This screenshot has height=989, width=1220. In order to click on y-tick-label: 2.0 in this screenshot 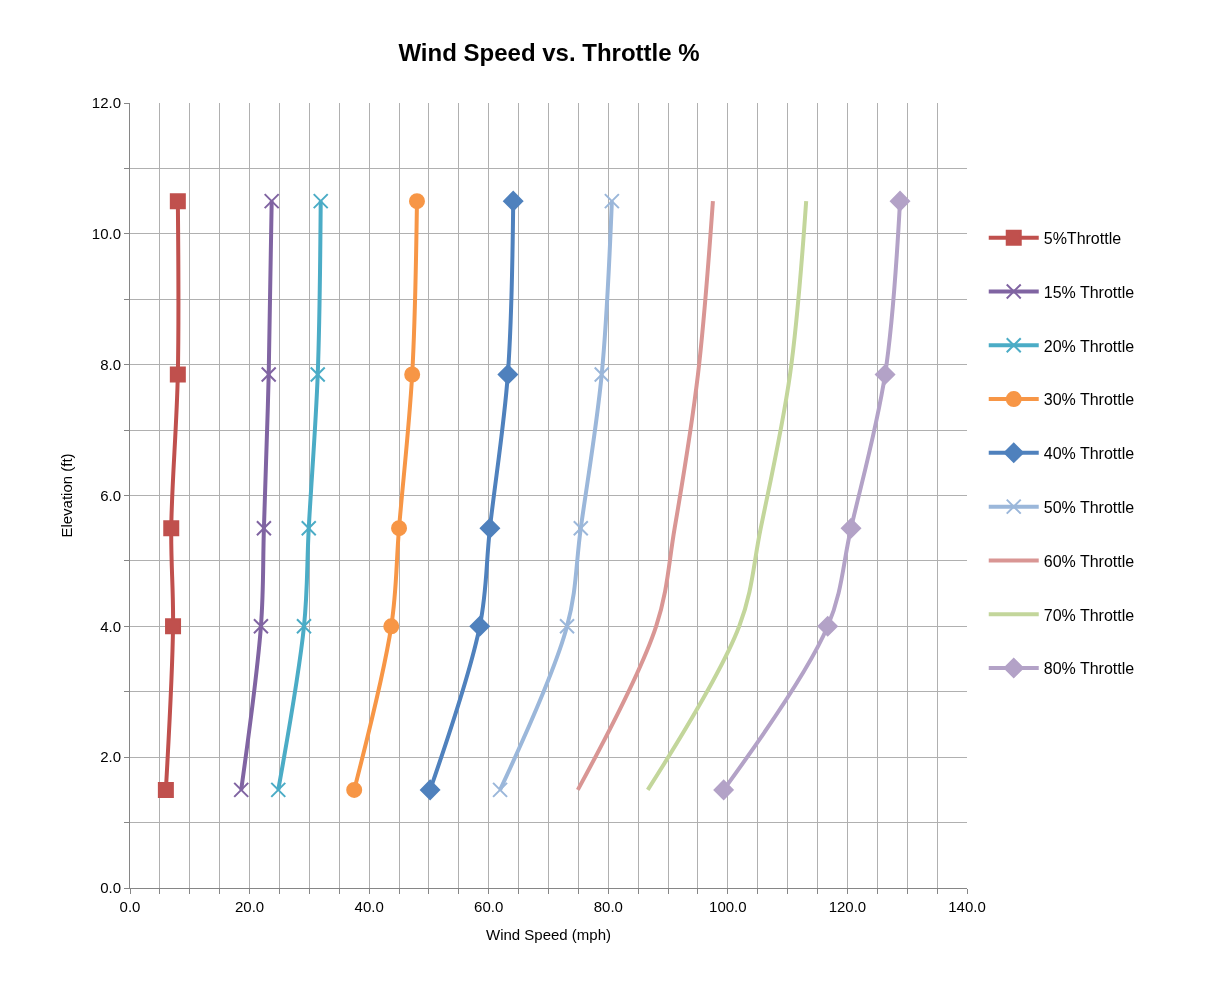, I will do `click(110, 757)`.